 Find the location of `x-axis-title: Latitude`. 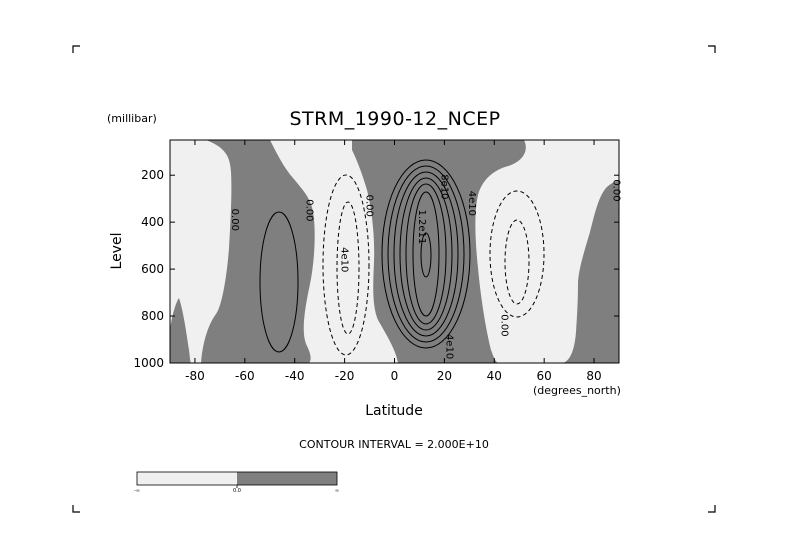

x-axis-title: Latitude is located at coordinates (394, 411).